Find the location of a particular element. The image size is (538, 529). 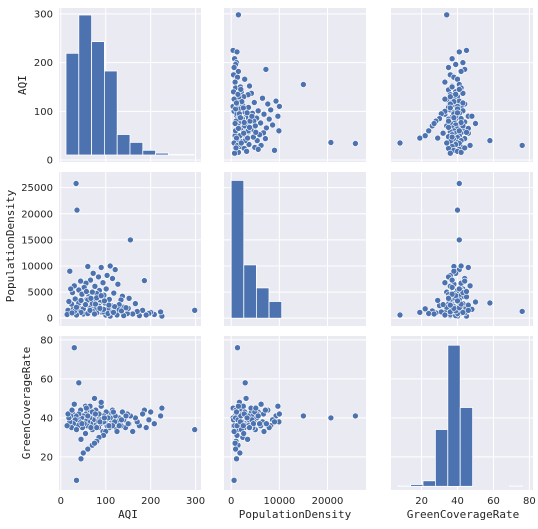

panel-PopulationDensity-vs-AQI is located at coordinates (130, 249).